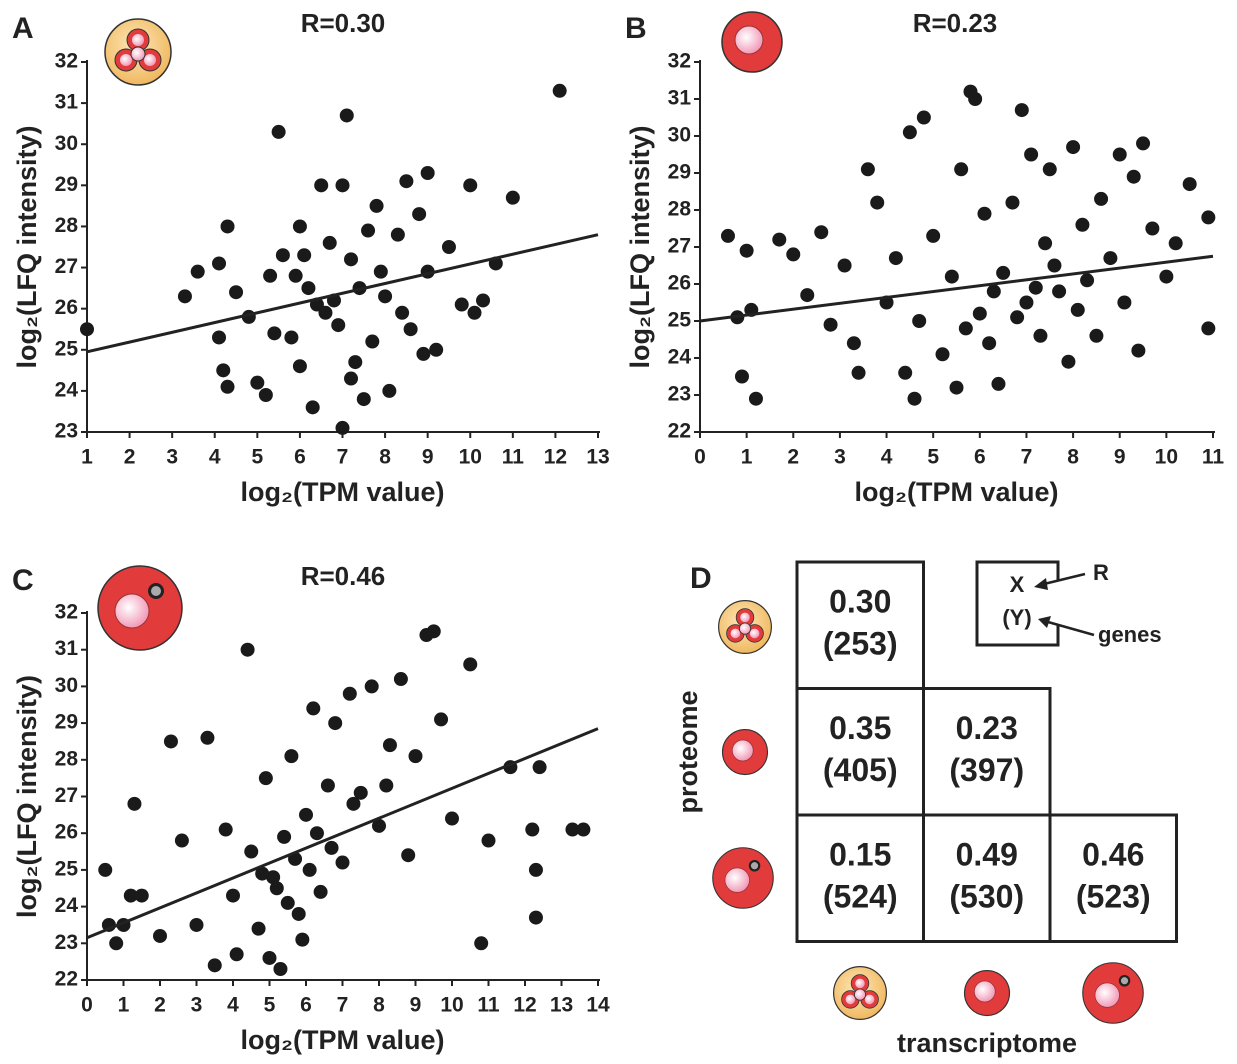 This screenshot has height=1064, width=1237. What do you see at coordinates (679, 172) in the screenshot?
I see `y-tick-label: 29` at bounding box center [679, 172].